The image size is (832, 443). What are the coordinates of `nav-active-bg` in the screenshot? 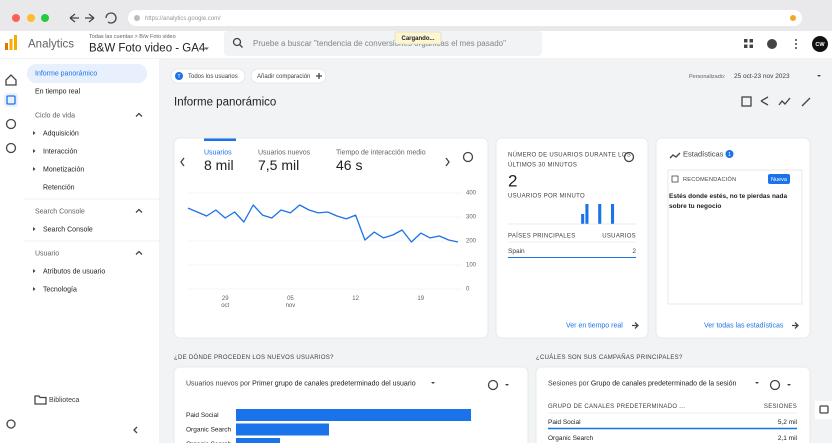 It's located at (87, 73).